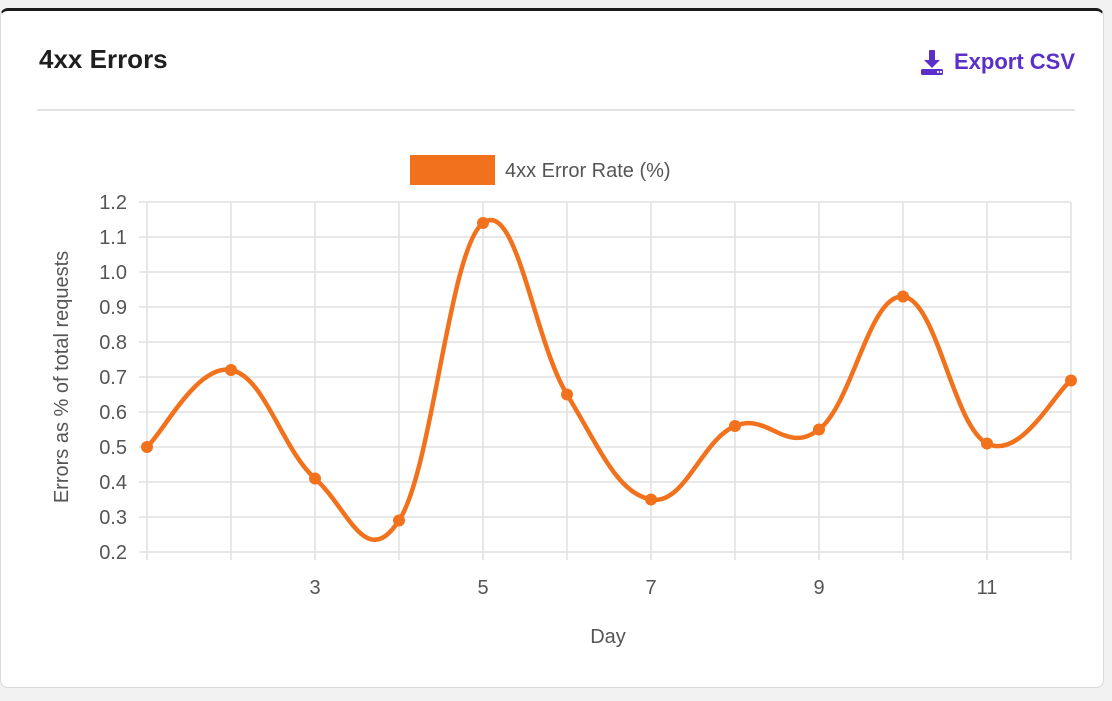 The height and width of the screenshot is (701, 1112). Describe the element at coordinates (556, 61) in the screenshot. I see `card-header: 4xx Errors Export CSV` at that location.